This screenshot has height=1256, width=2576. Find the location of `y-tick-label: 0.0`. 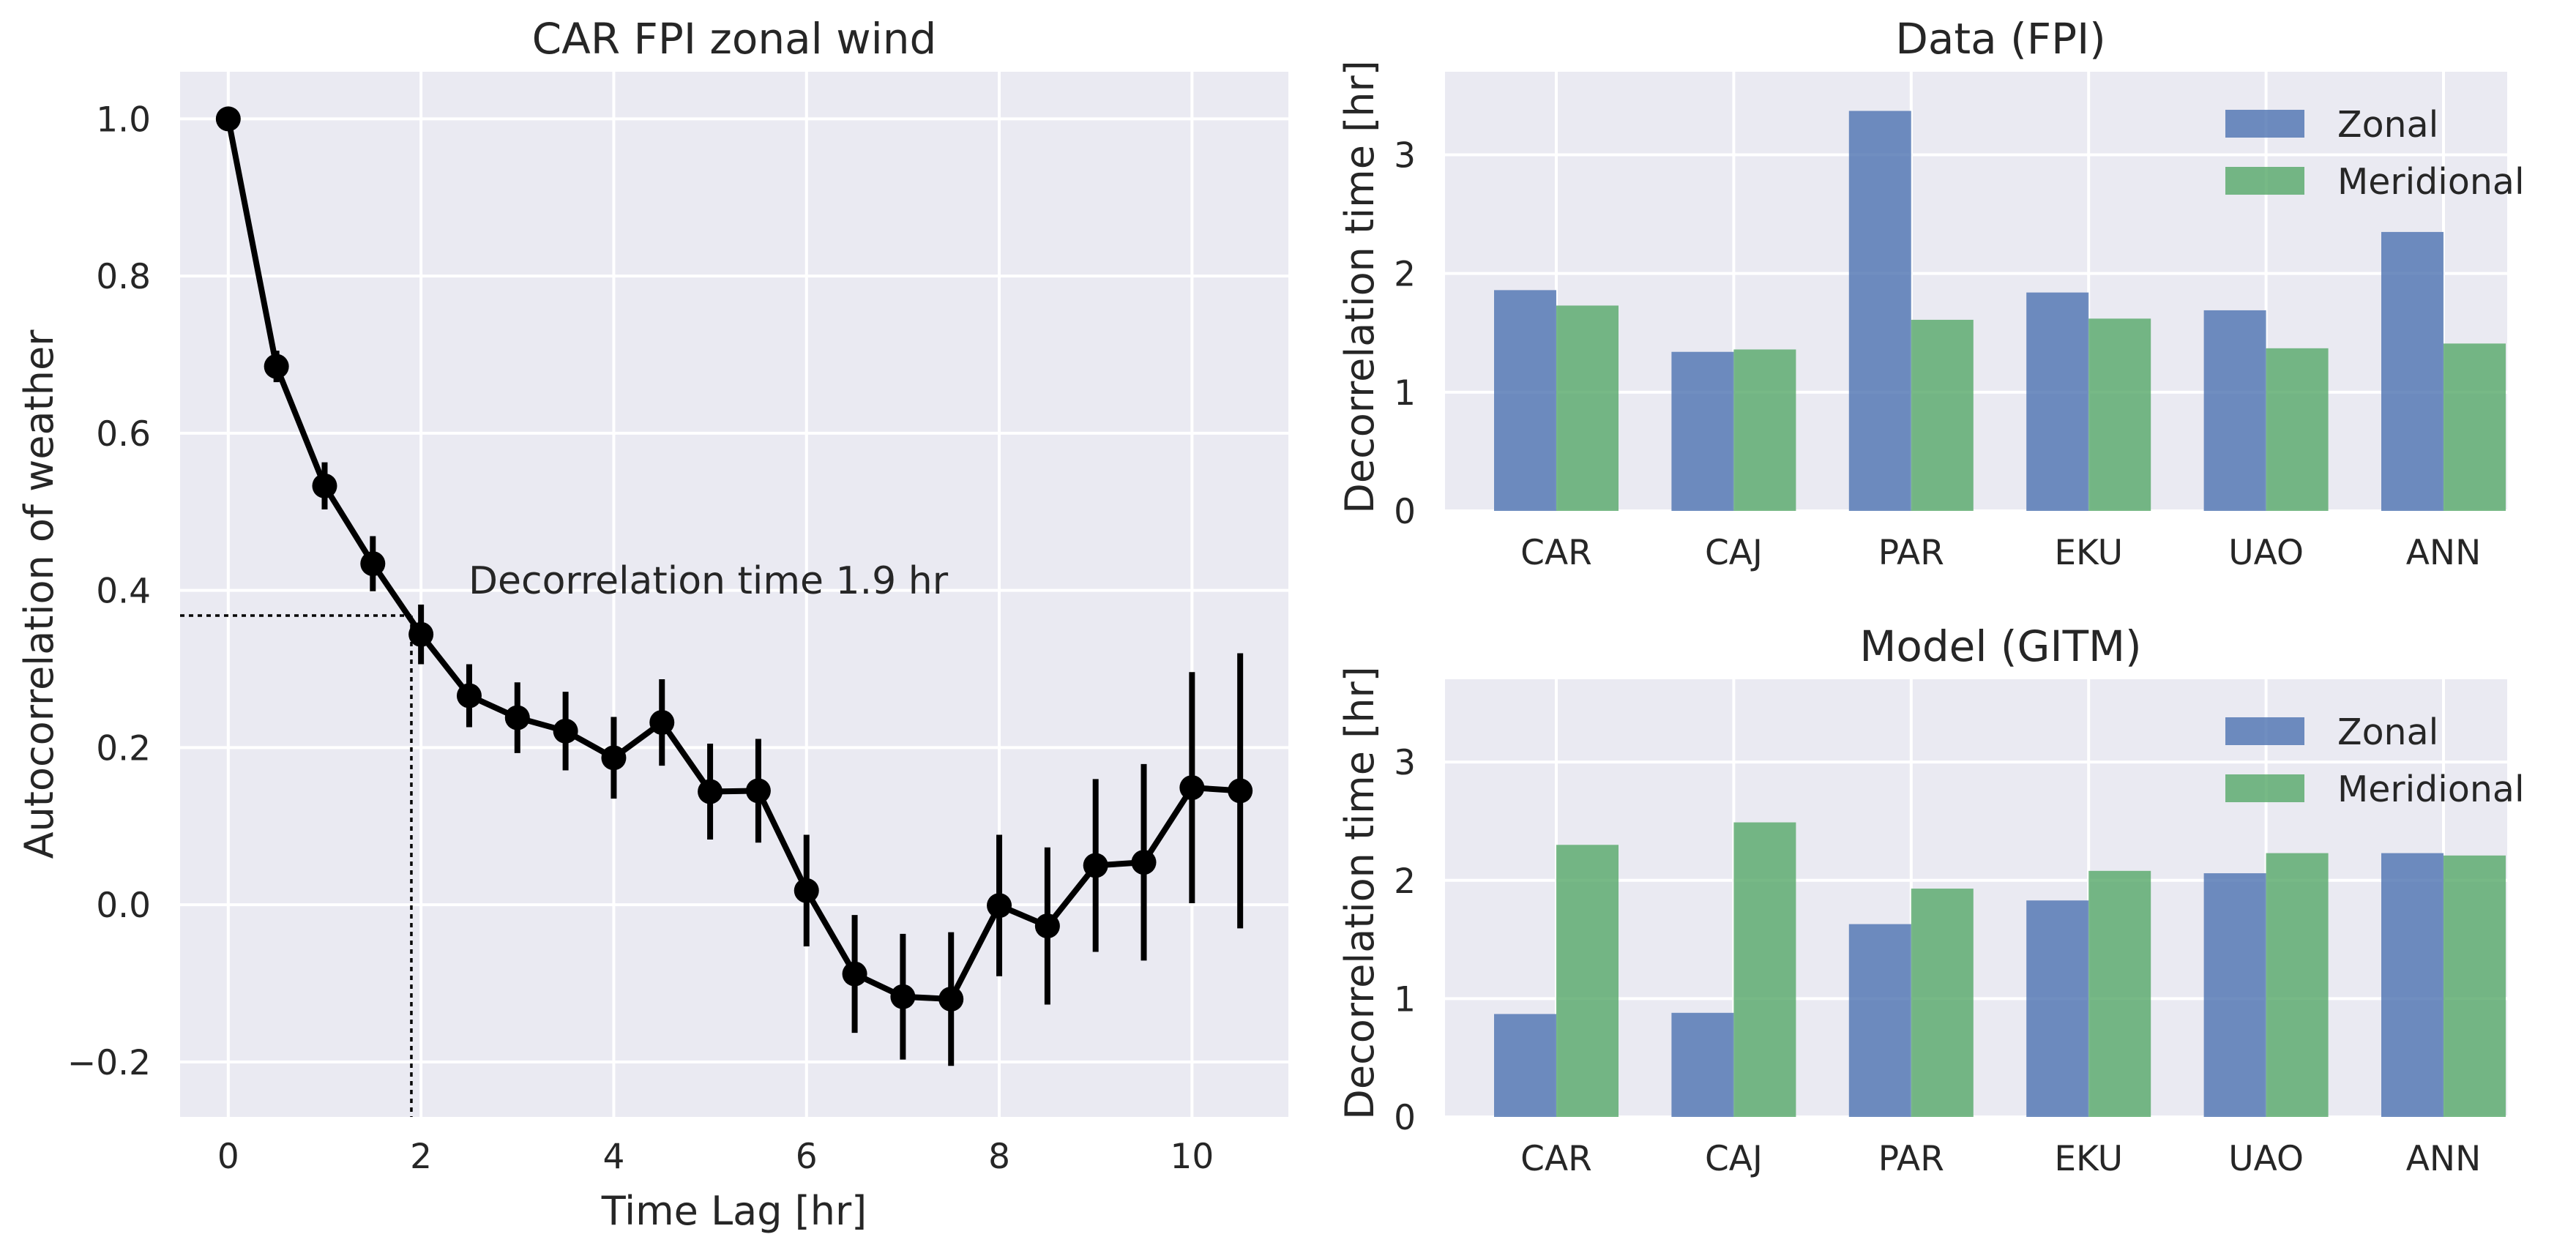

y-tick-label: 0.0 is located at coordinates (123, 906).